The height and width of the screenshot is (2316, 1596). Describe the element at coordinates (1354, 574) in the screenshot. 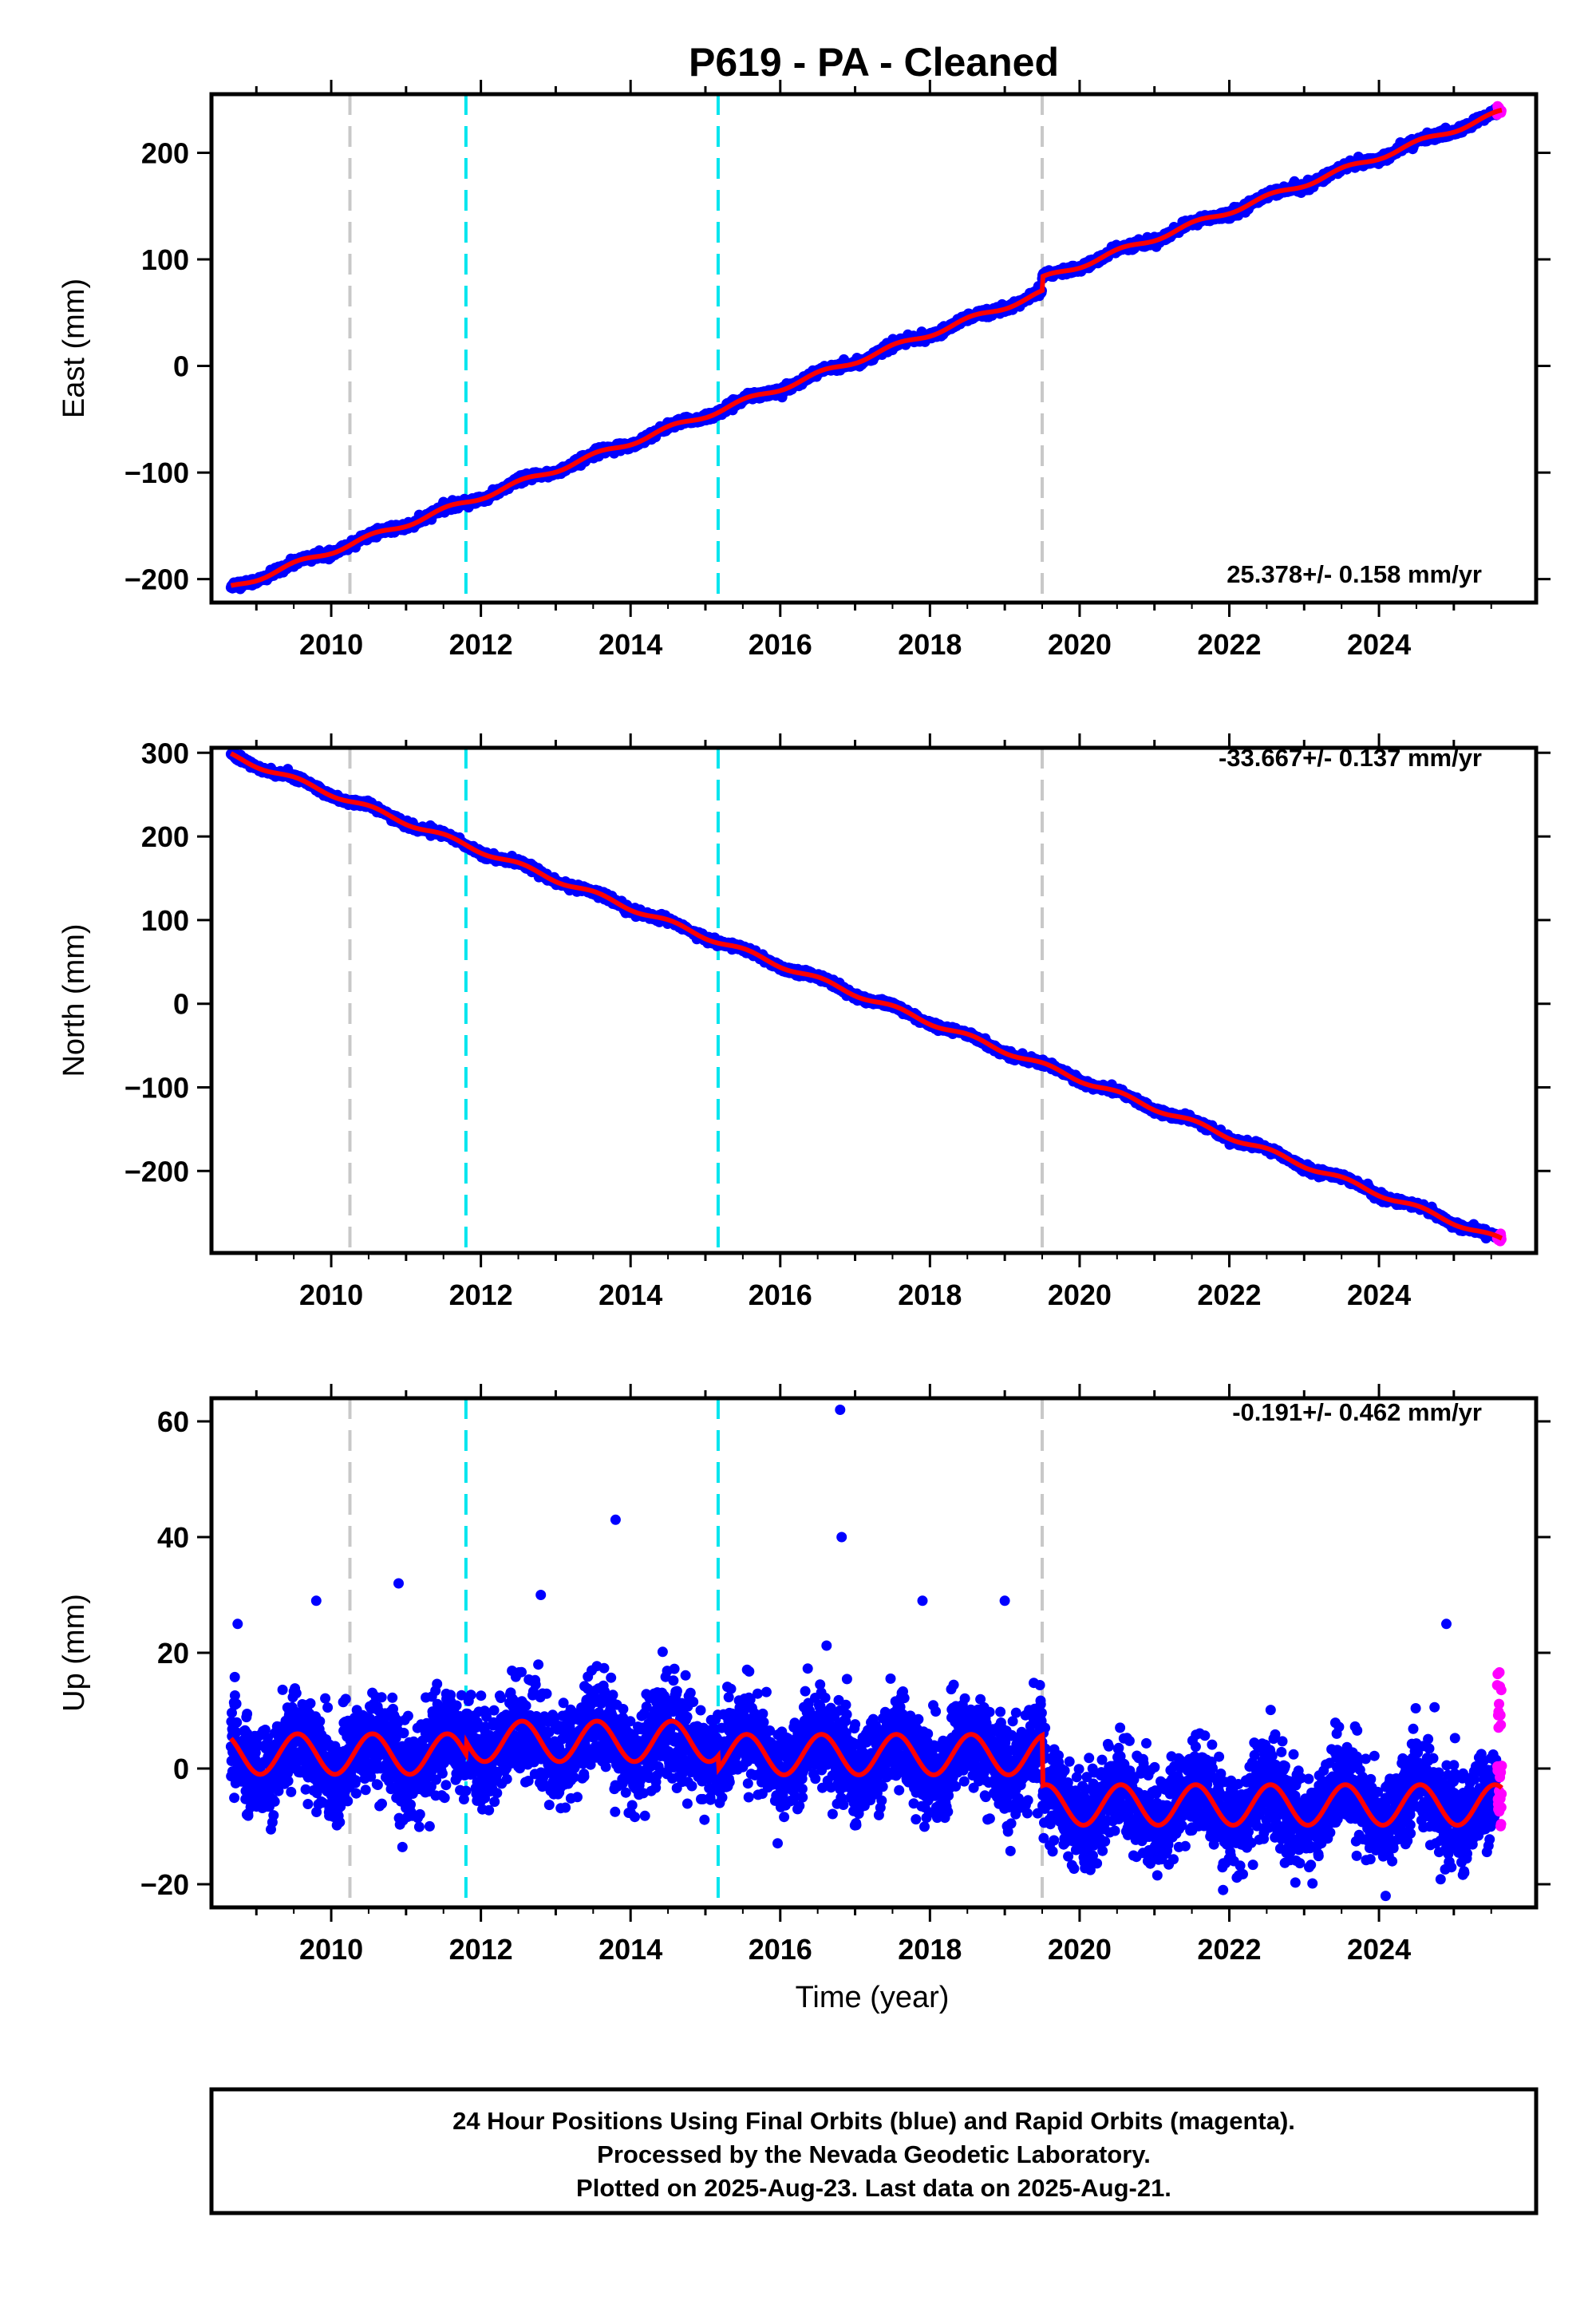

I see `velocity-label: 25.378+/- 0.158 mm/yr` at that location.